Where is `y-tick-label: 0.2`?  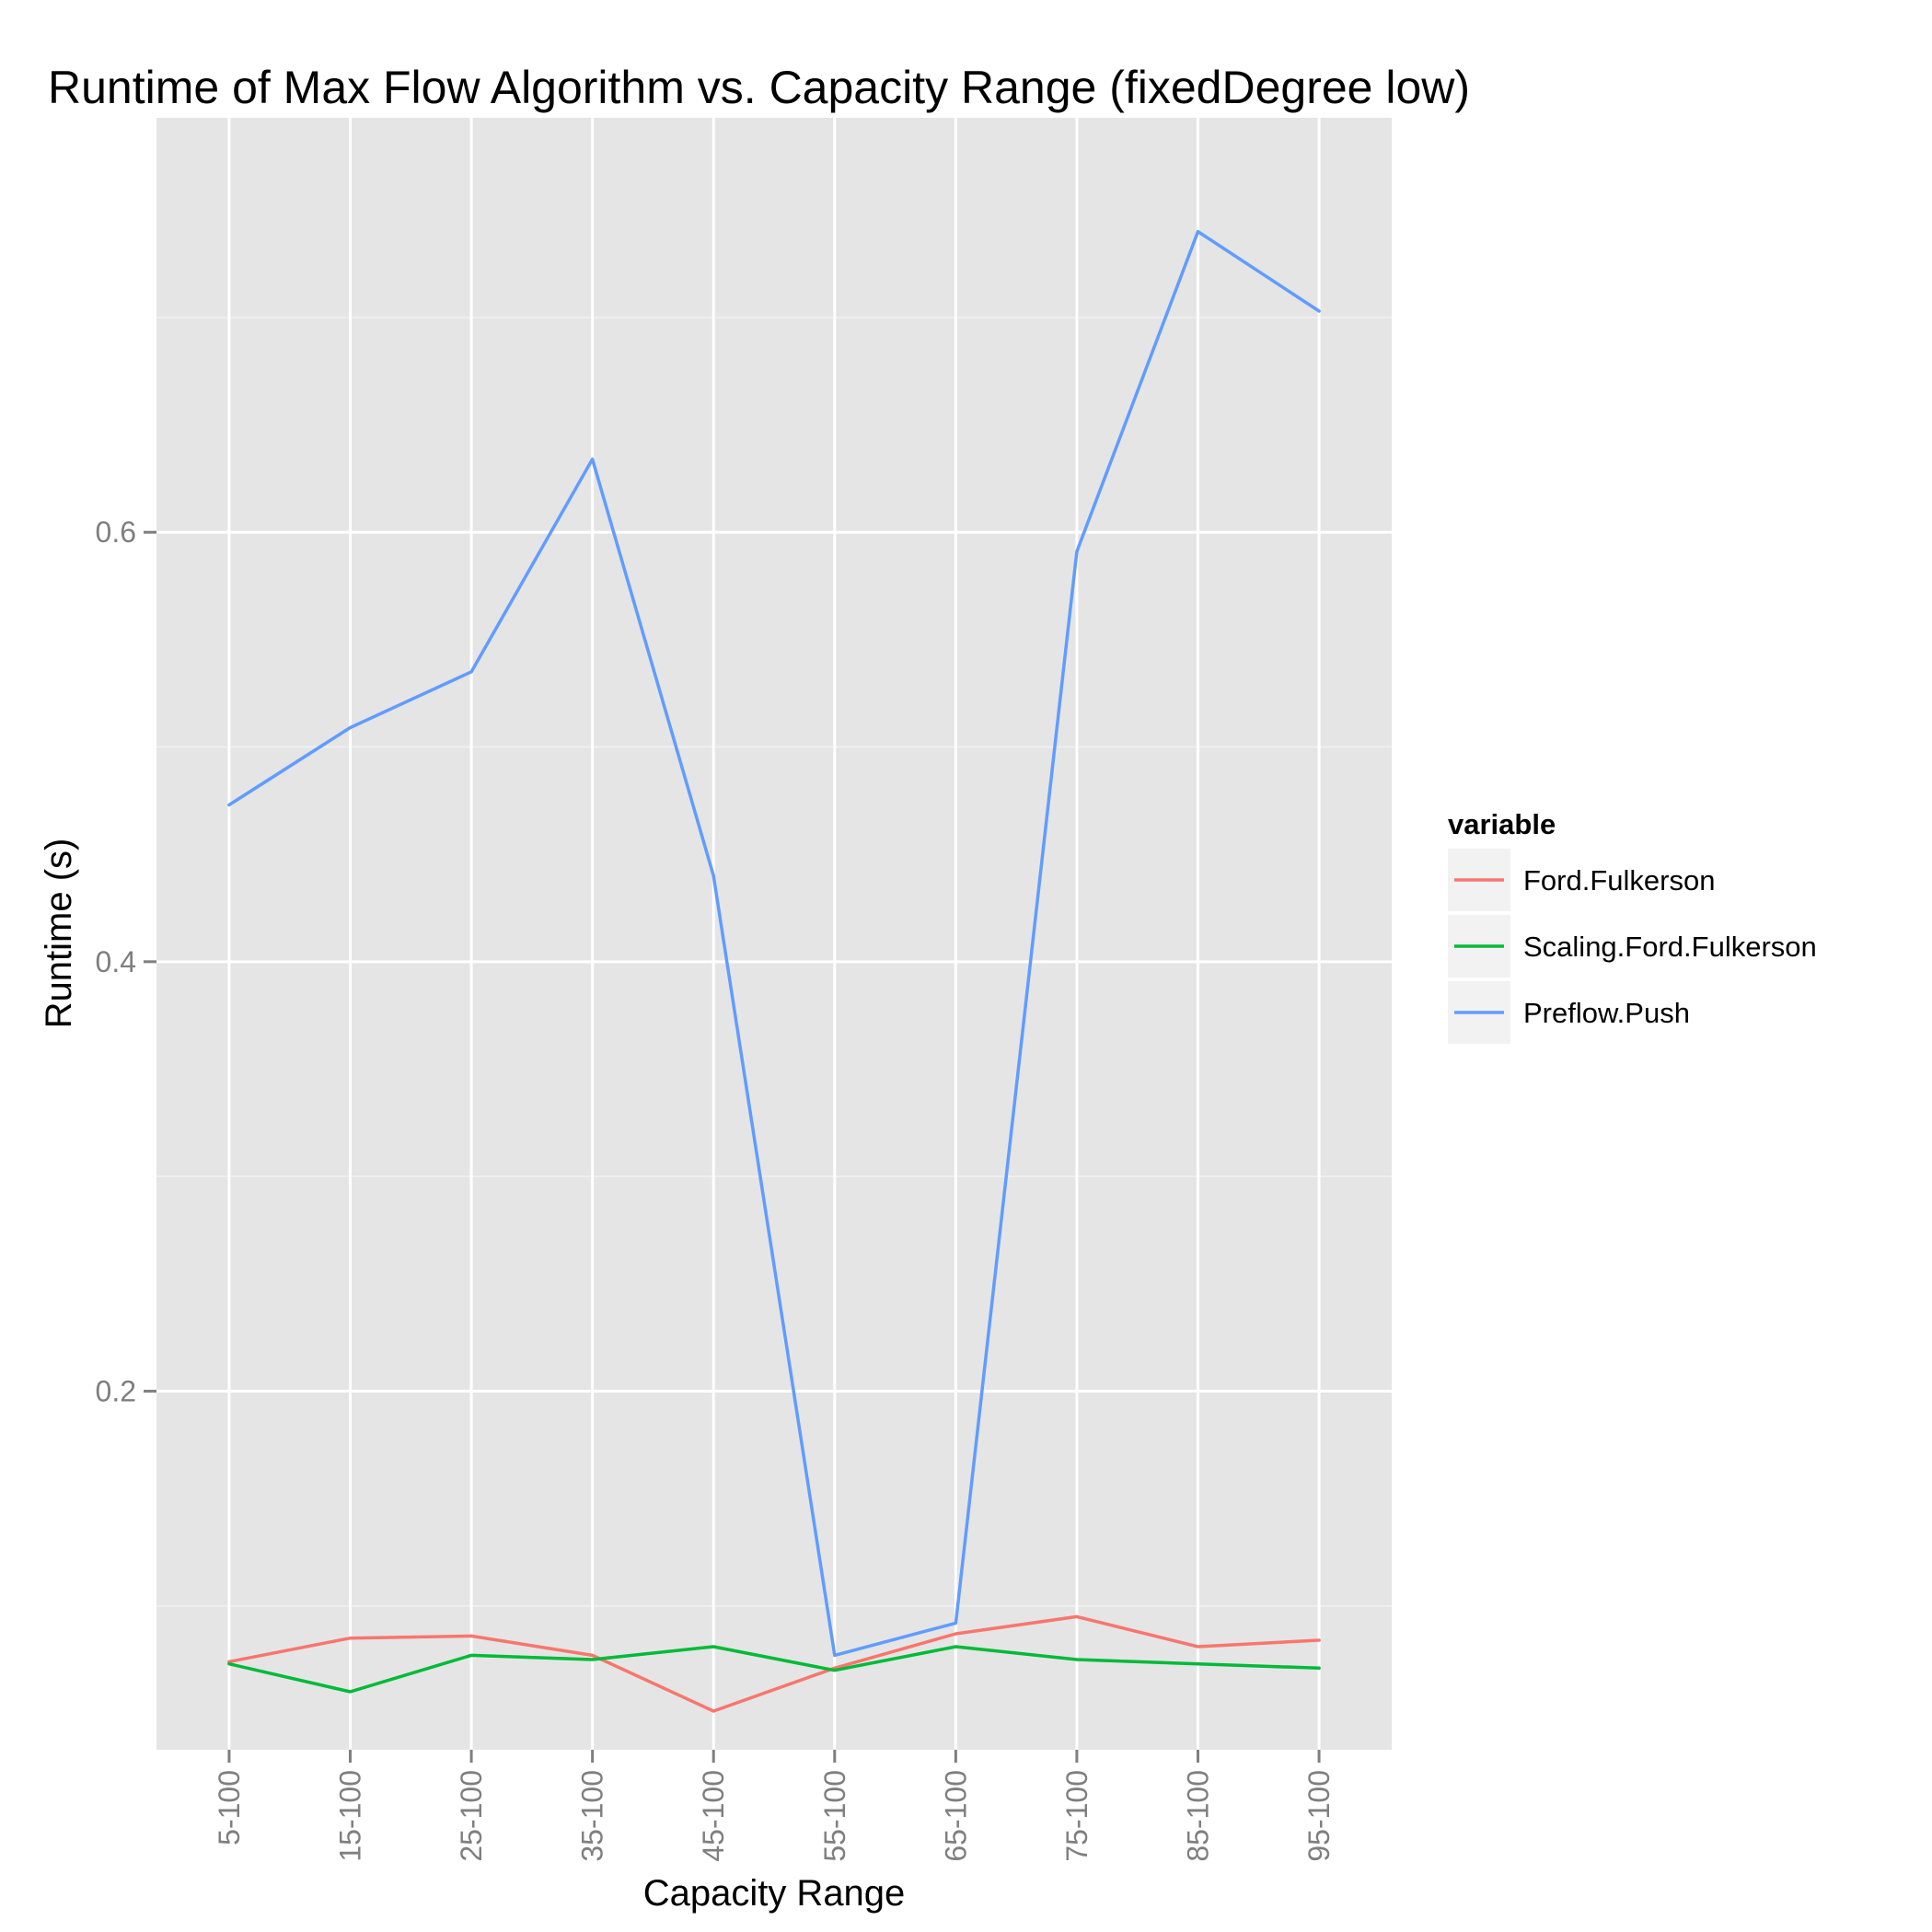
y-tick-label: 0.2 is located at coordinates (116, 1391).